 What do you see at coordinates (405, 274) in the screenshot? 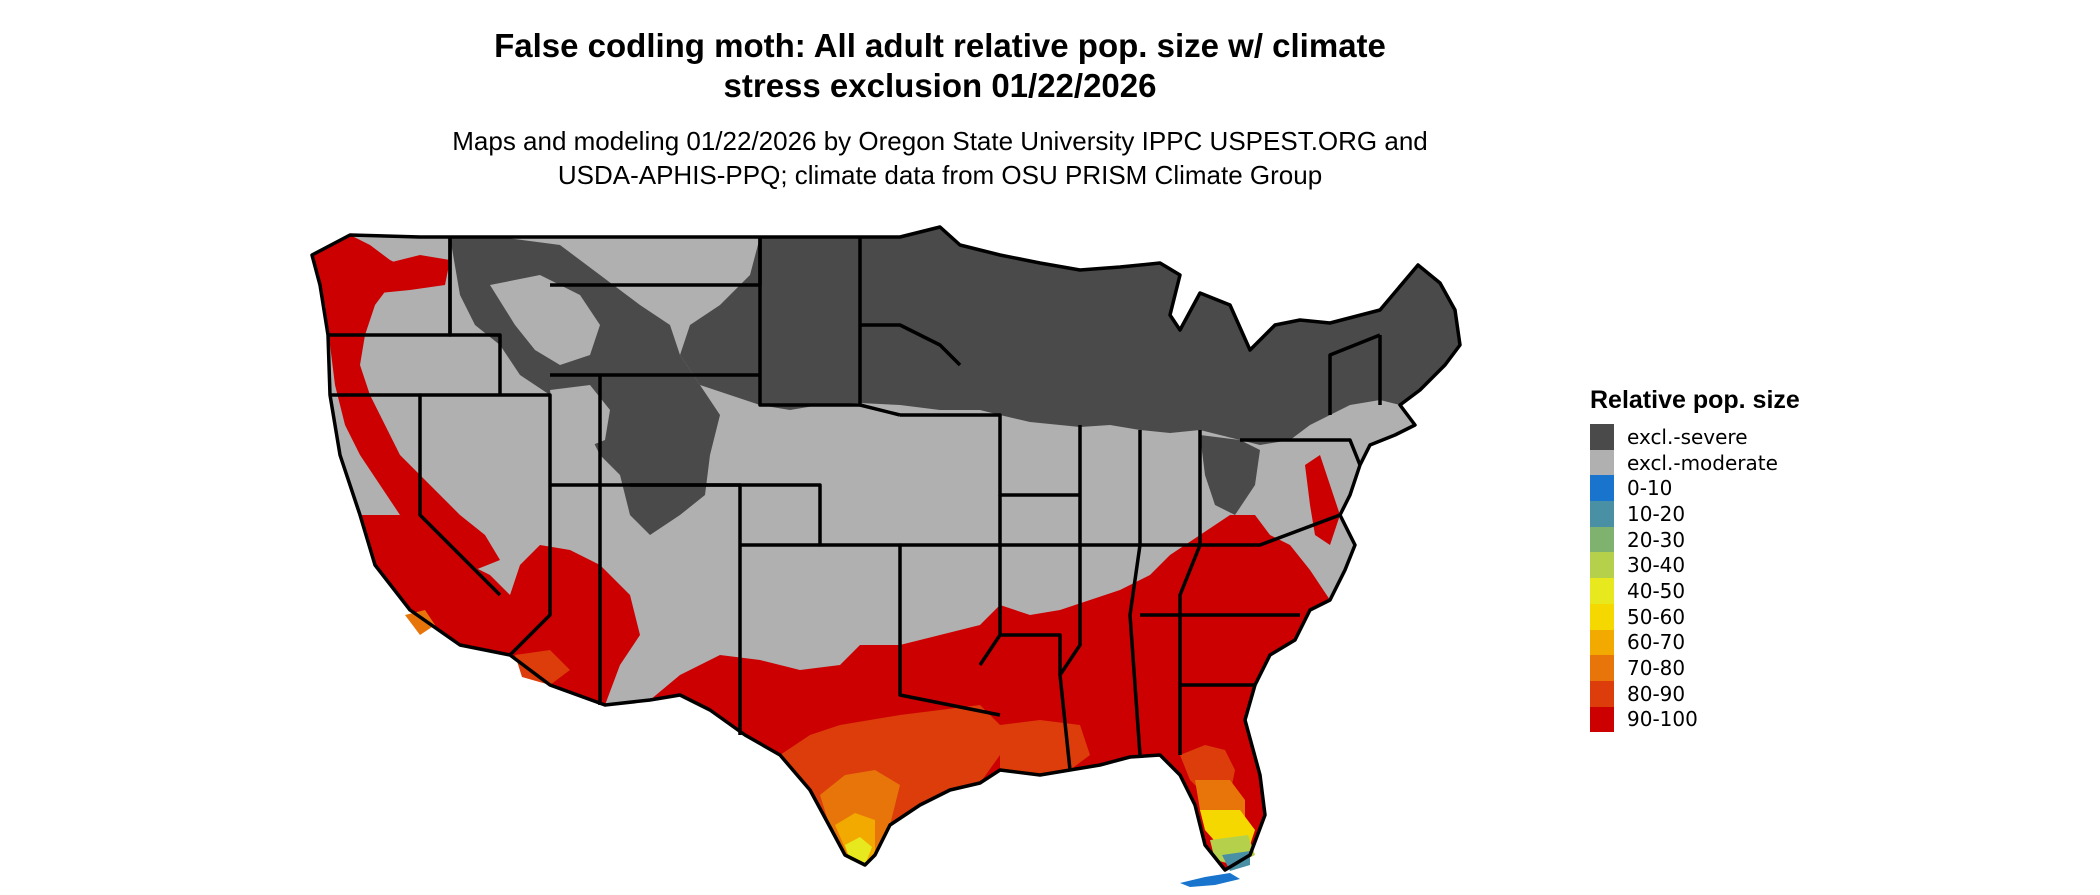
I see `region-90-100-columbia` at bounding box center [405, 274].